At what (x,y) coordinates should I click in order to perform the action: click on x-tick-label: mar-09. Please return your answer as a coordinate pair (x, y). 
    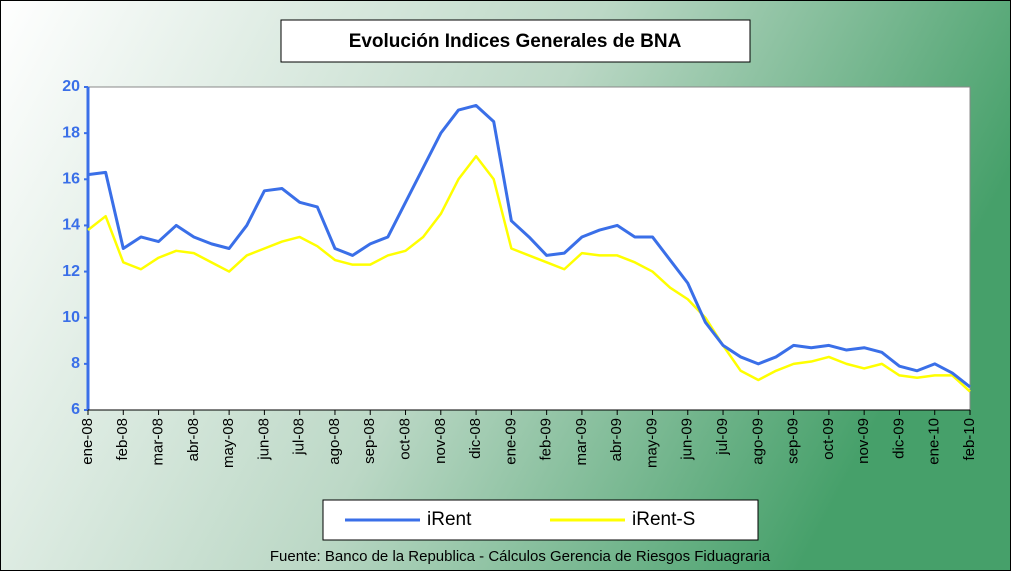
    Looking at the image, I should click on (581, 442).